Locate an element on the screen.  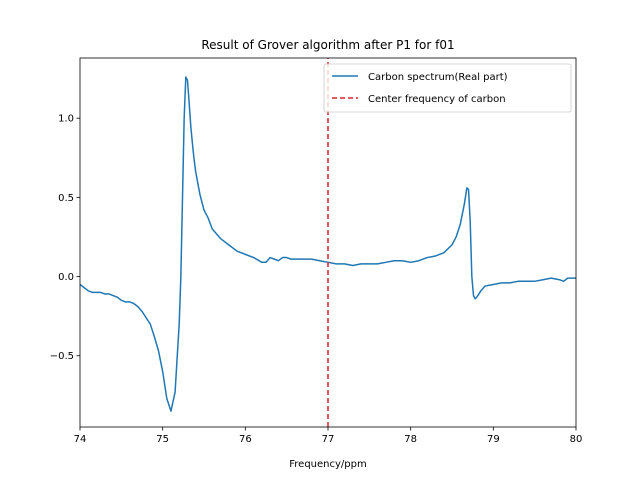
x-tick-label: 76 is located at coordinates (245, 439).